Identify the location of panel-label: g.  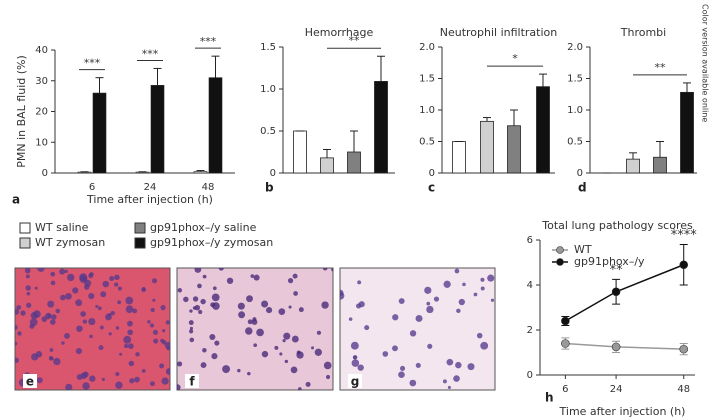
(355, 382).